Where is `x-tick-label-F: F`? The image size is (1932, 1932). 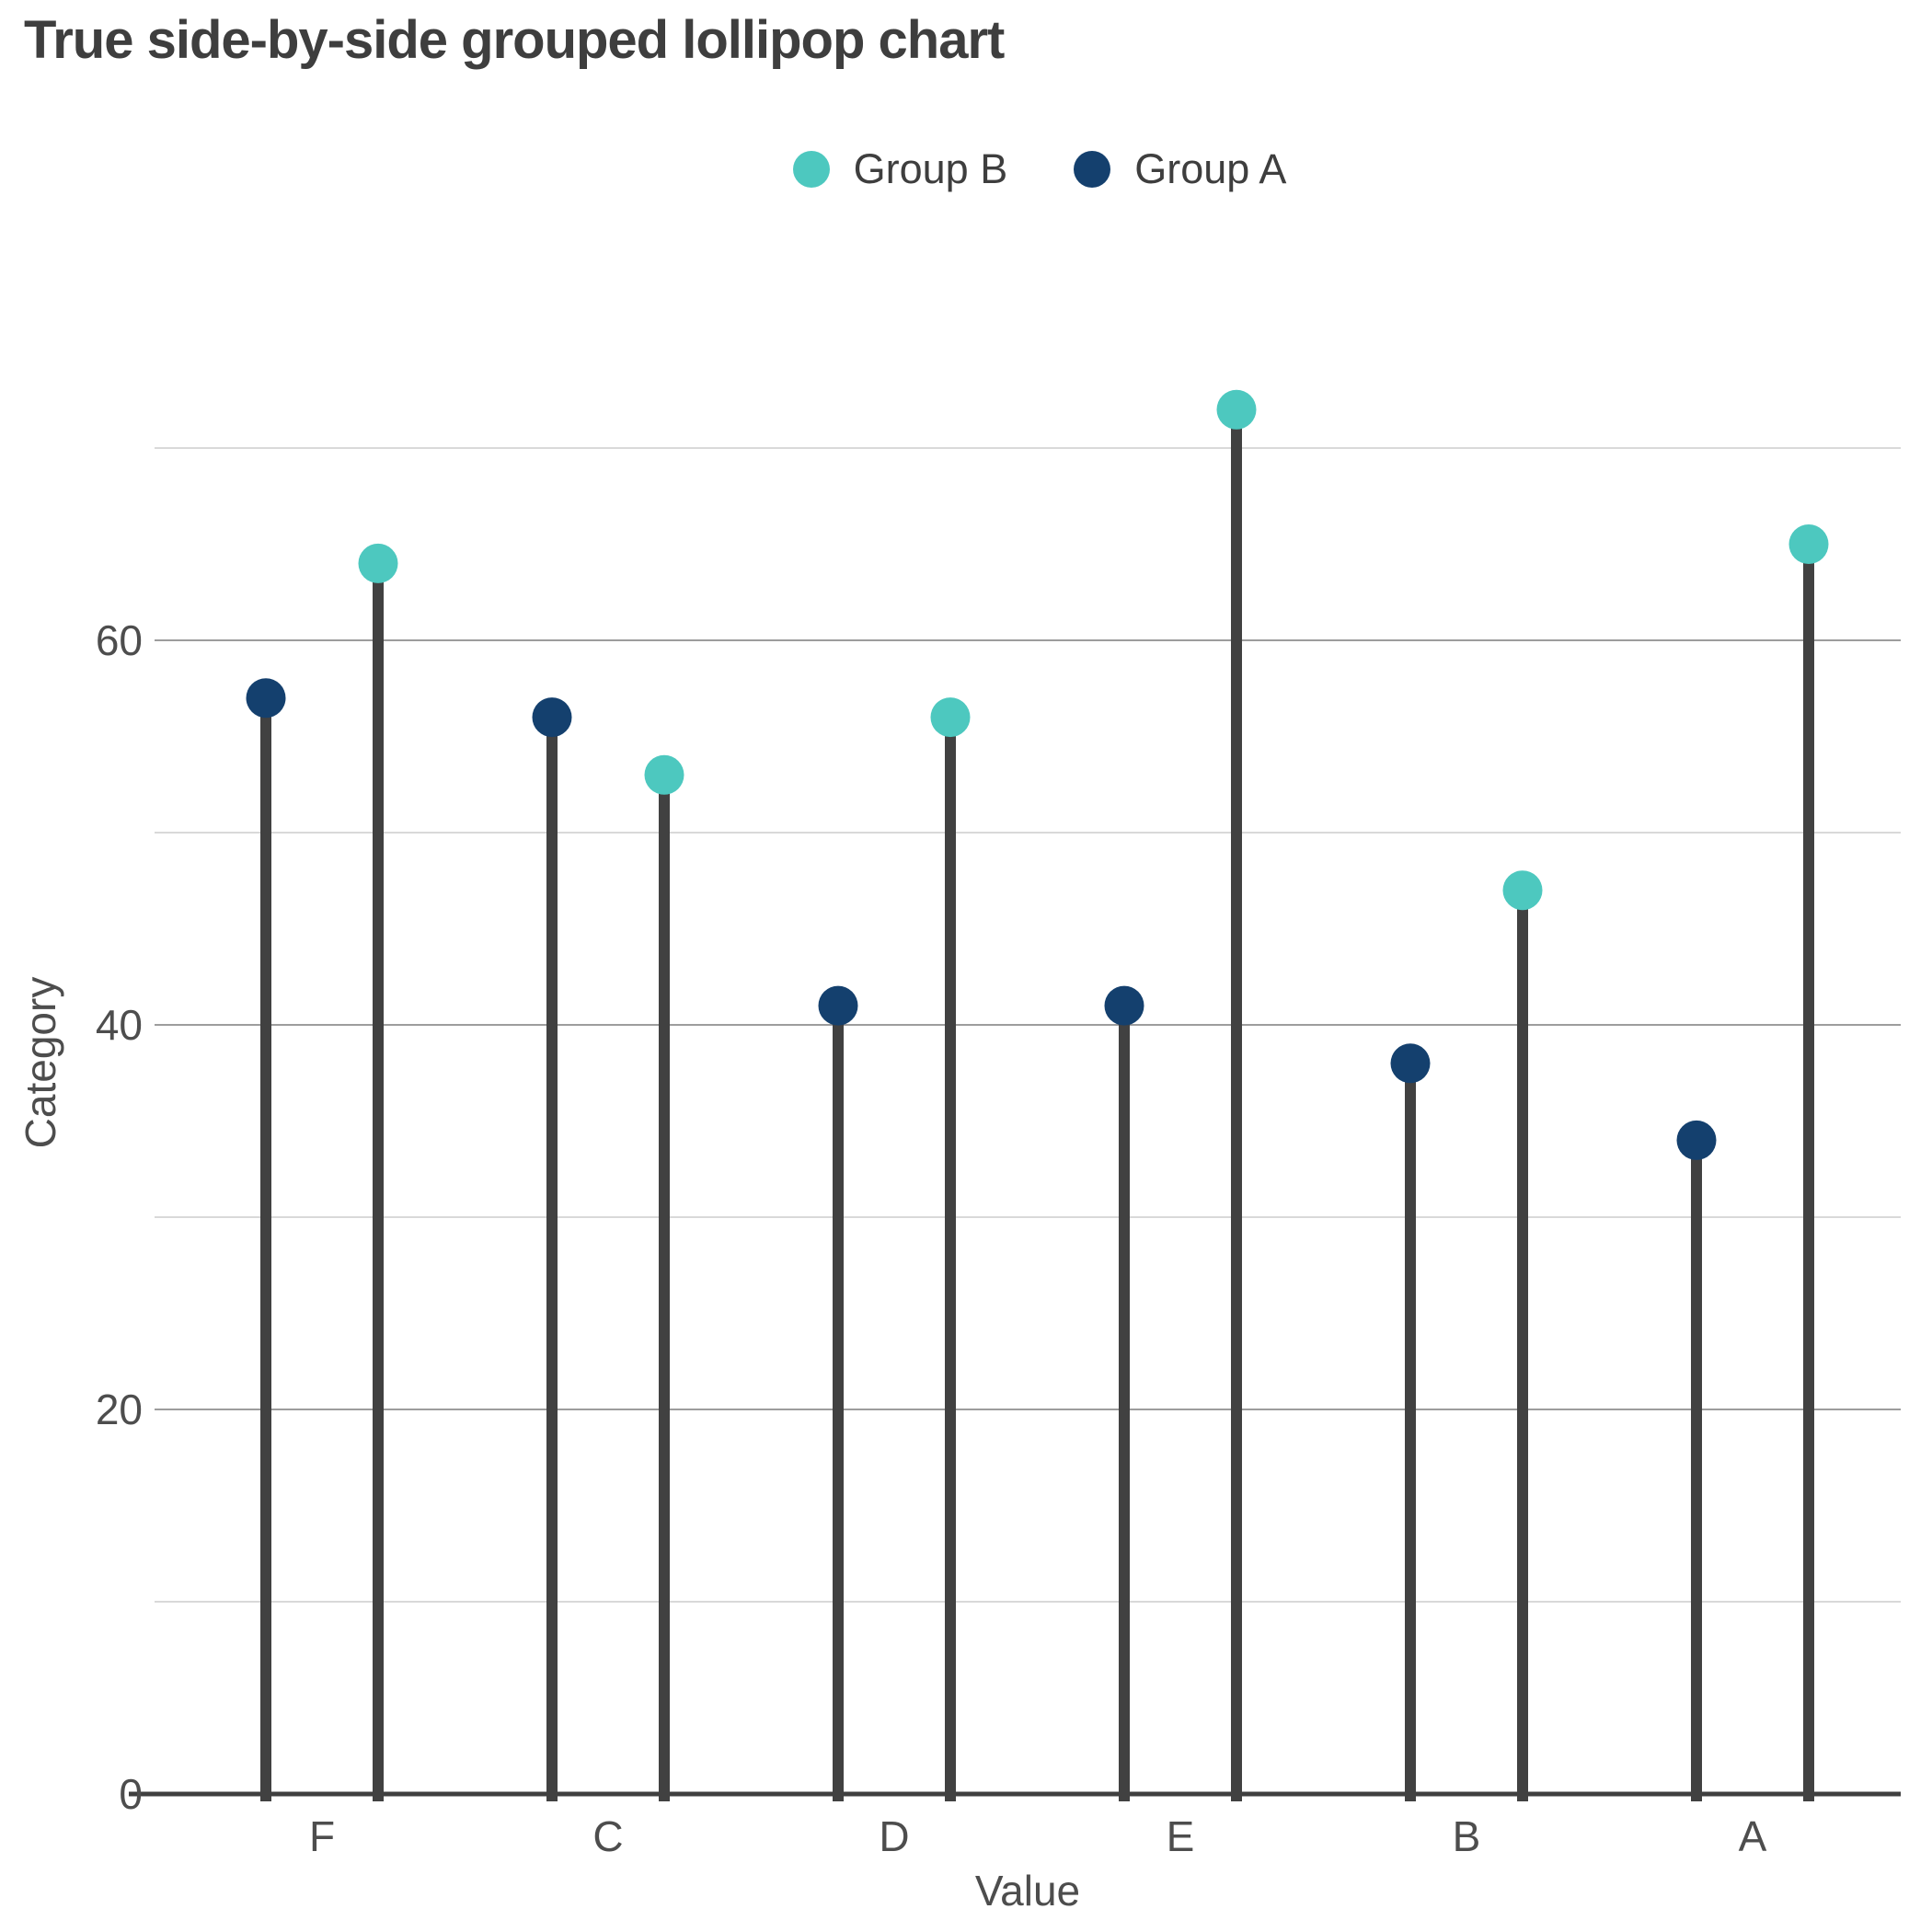
x-tick-label-F: F is located at coordinates (322, 1836).